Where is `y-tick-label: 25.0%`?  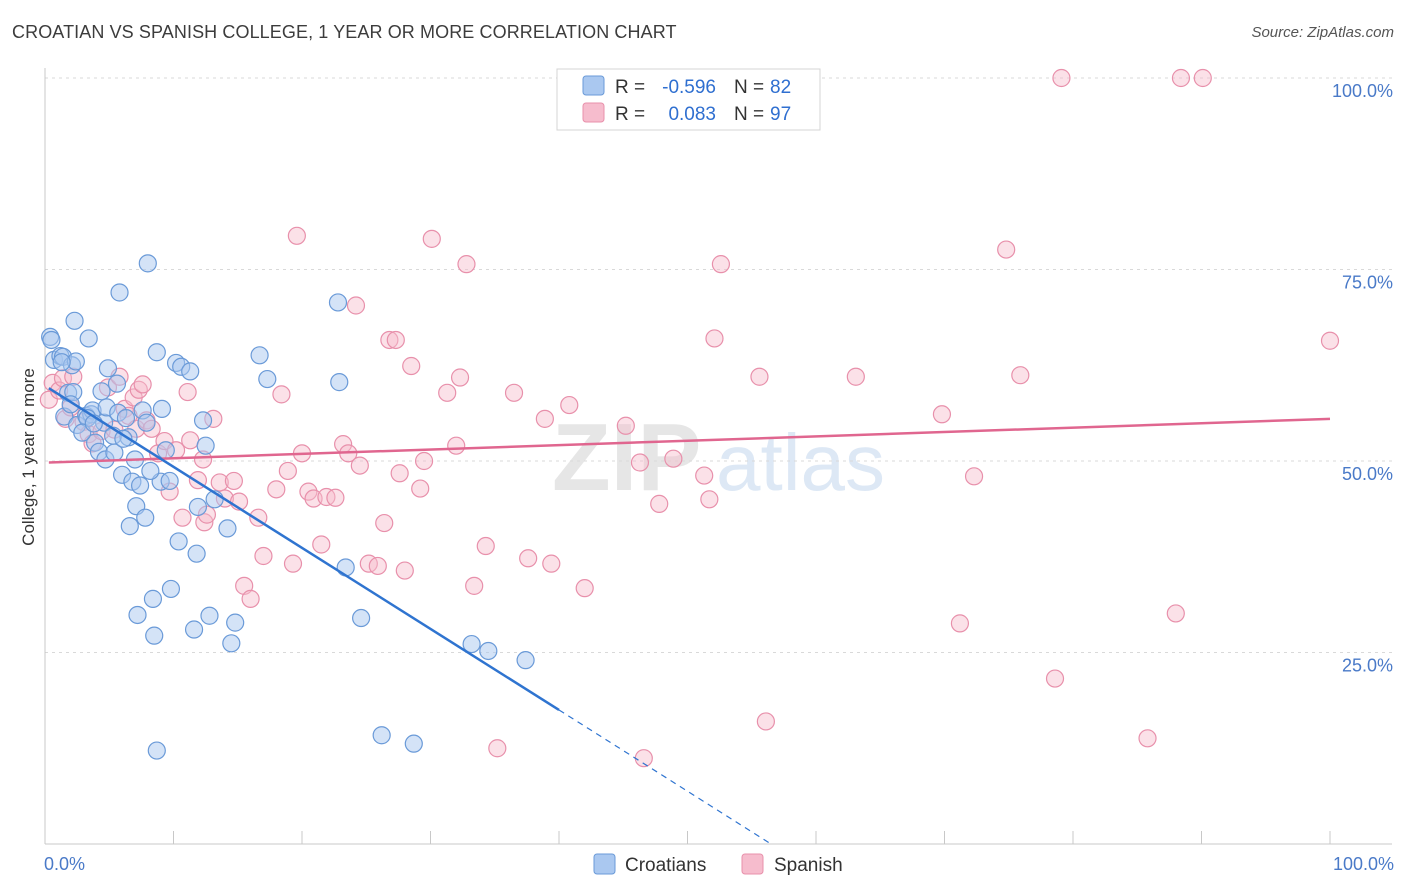
y-tick-label: 25.0% is located at coordinates (1367, 666).